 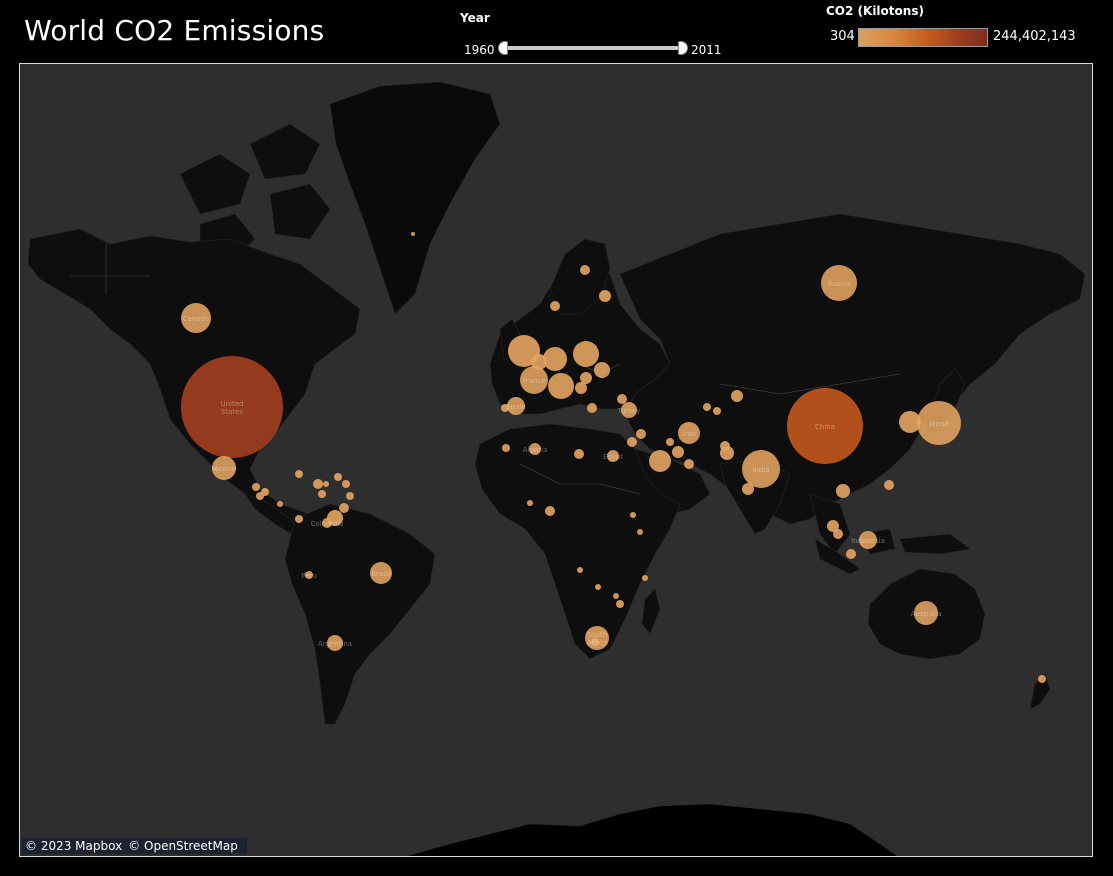 I want to click on country-label: China, so click(x=825, y=427).